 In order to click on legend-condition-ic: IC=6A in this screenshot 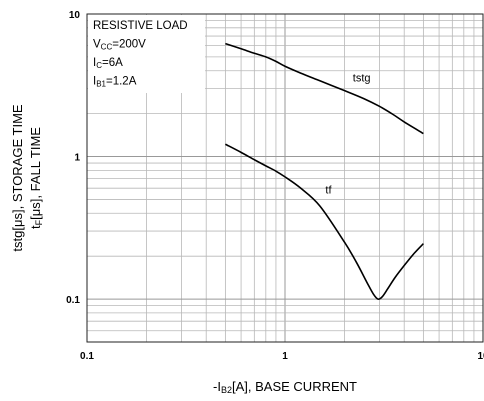, I will do `click(108, 63)`.